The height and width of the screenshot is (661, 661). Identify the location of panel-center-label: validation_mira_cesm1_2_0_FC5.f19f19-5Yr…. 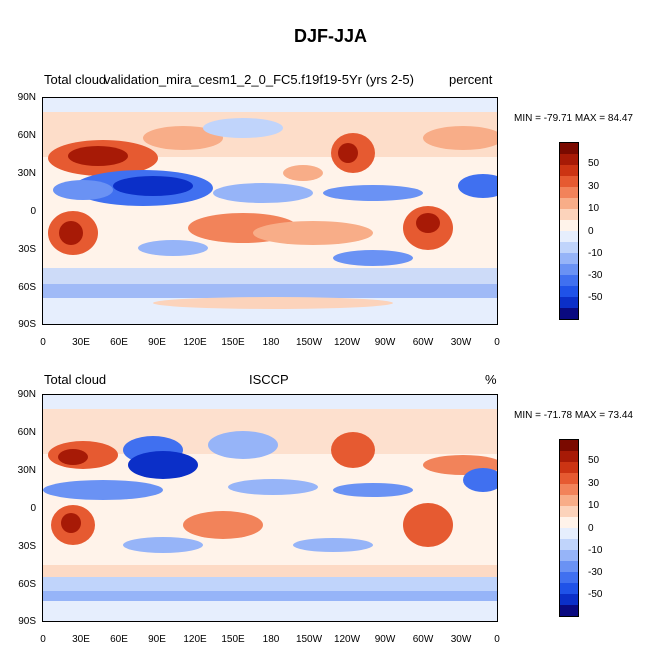
(259, 79).